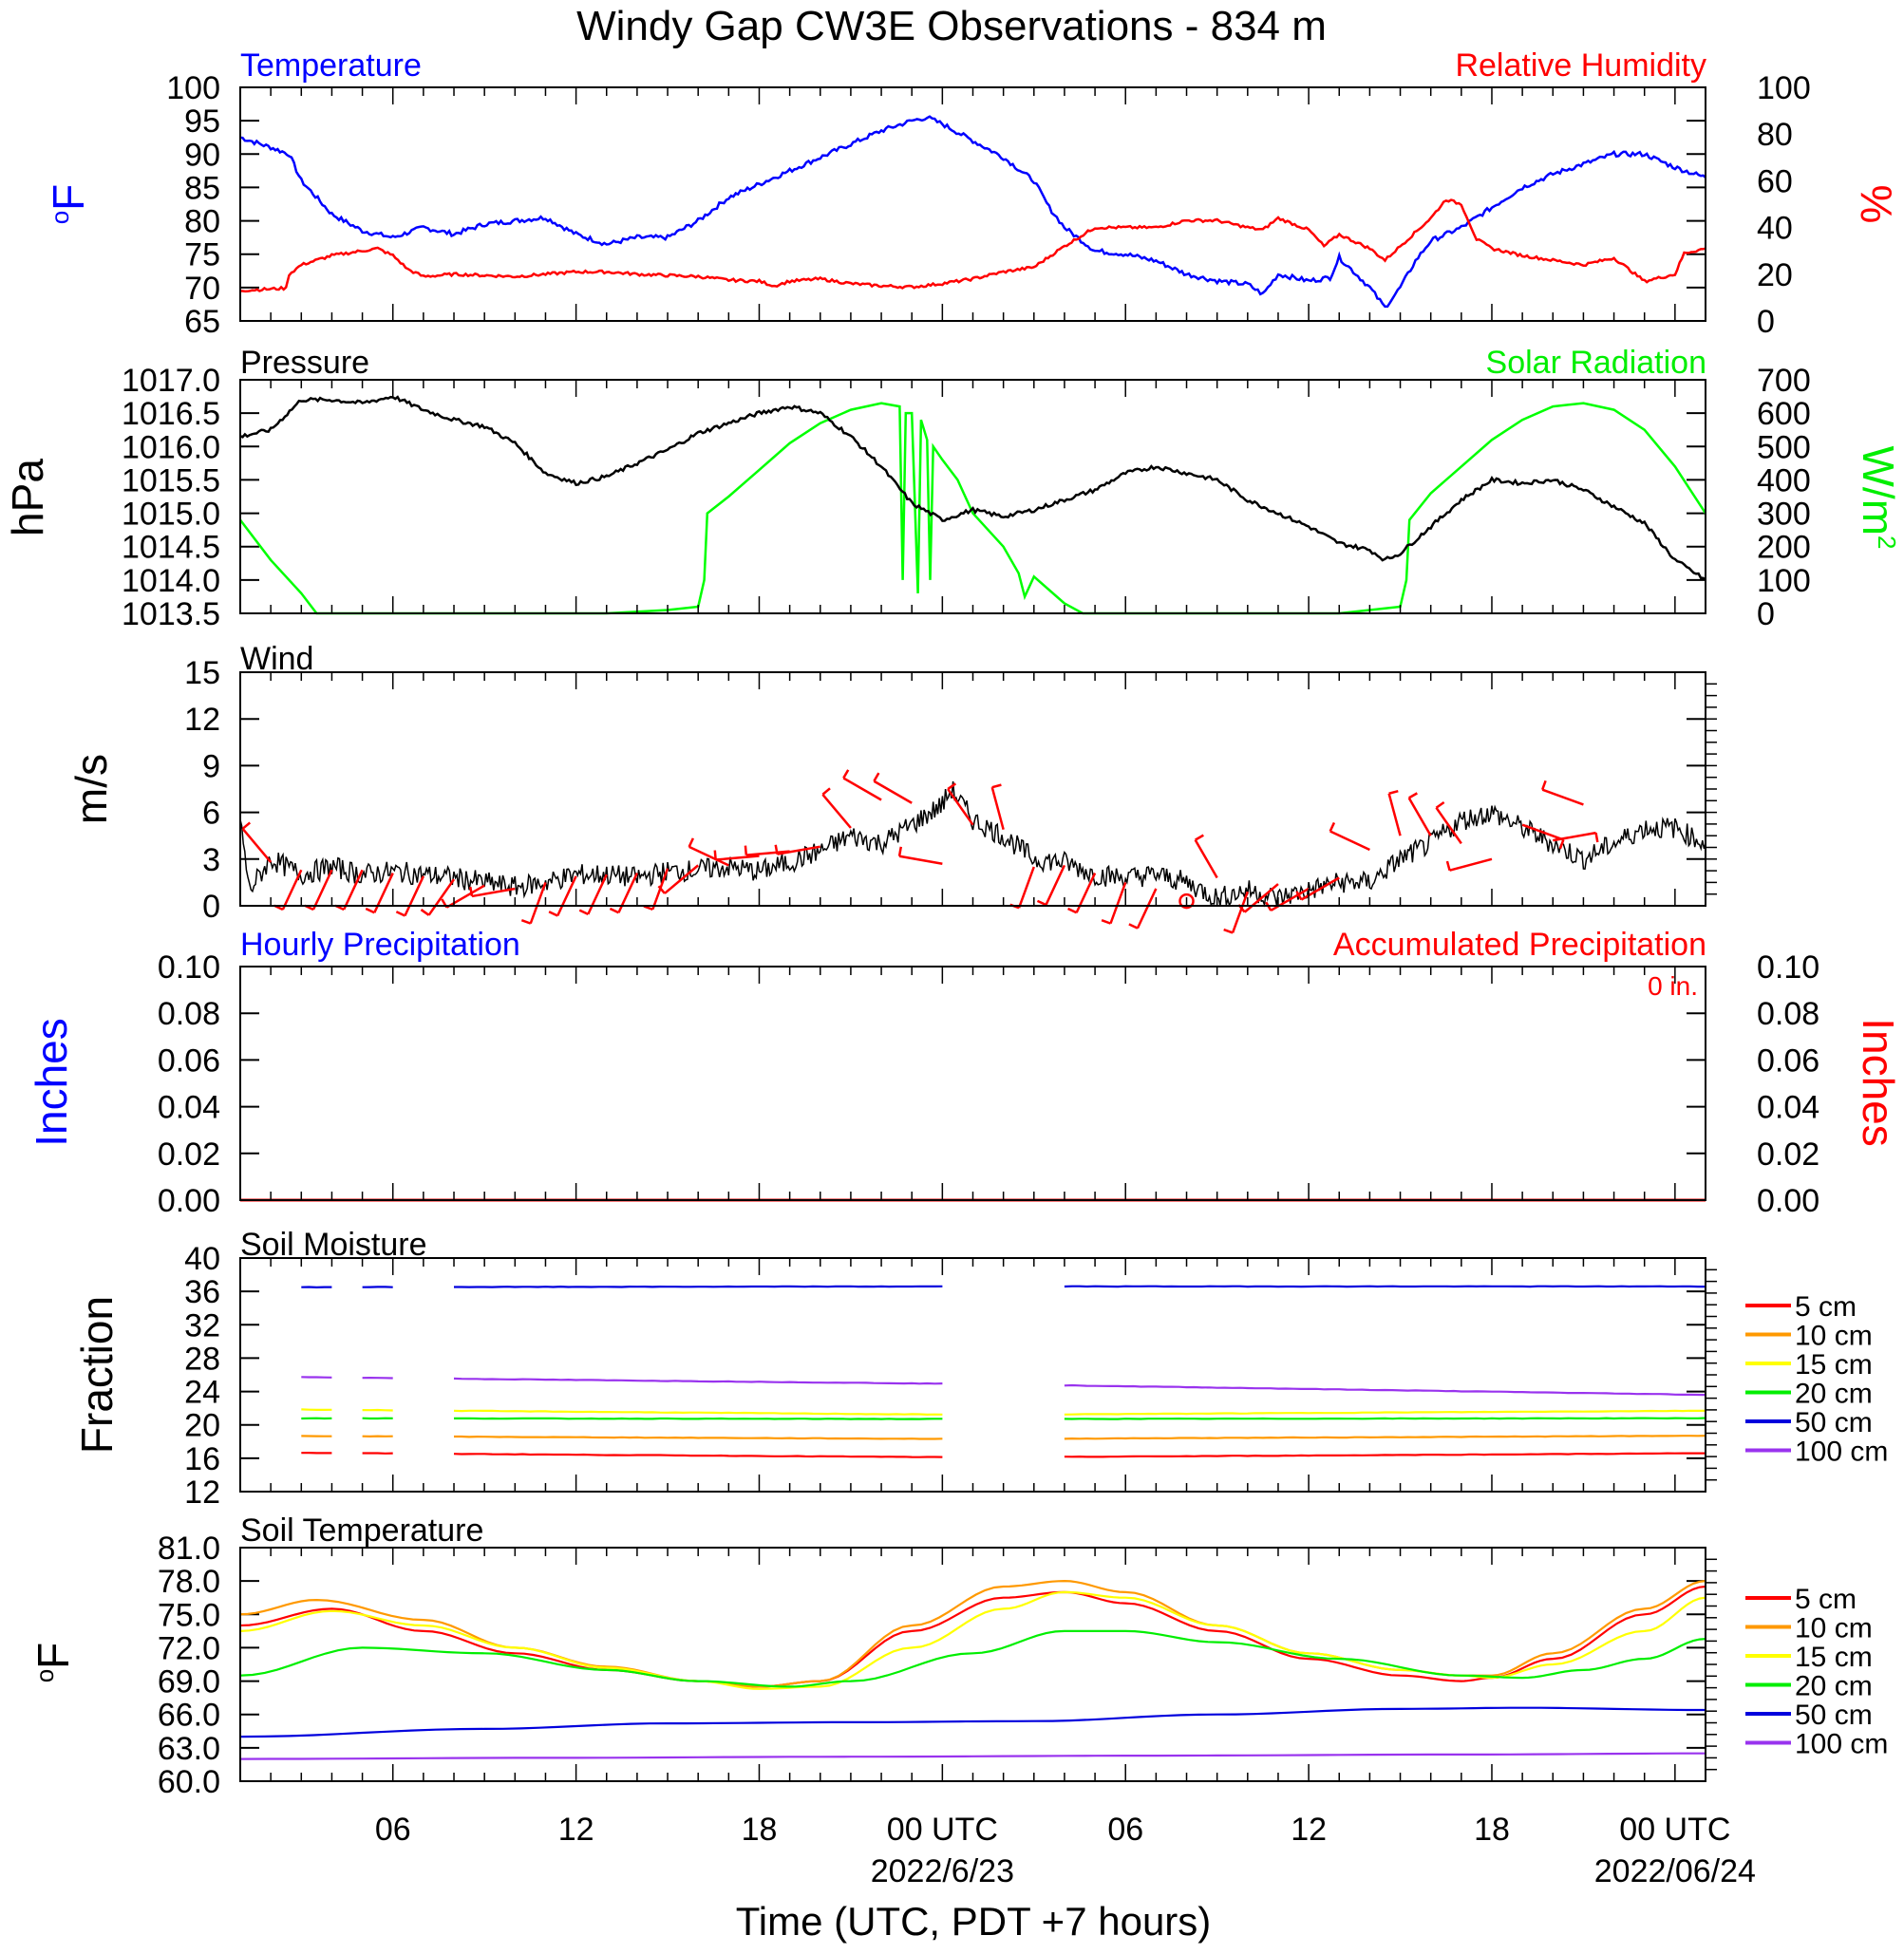  What do you see at coordinates (1784, 381) in the screenshot?
I see `y-tick-label-right: 700` at bounding box center [1784, 381].